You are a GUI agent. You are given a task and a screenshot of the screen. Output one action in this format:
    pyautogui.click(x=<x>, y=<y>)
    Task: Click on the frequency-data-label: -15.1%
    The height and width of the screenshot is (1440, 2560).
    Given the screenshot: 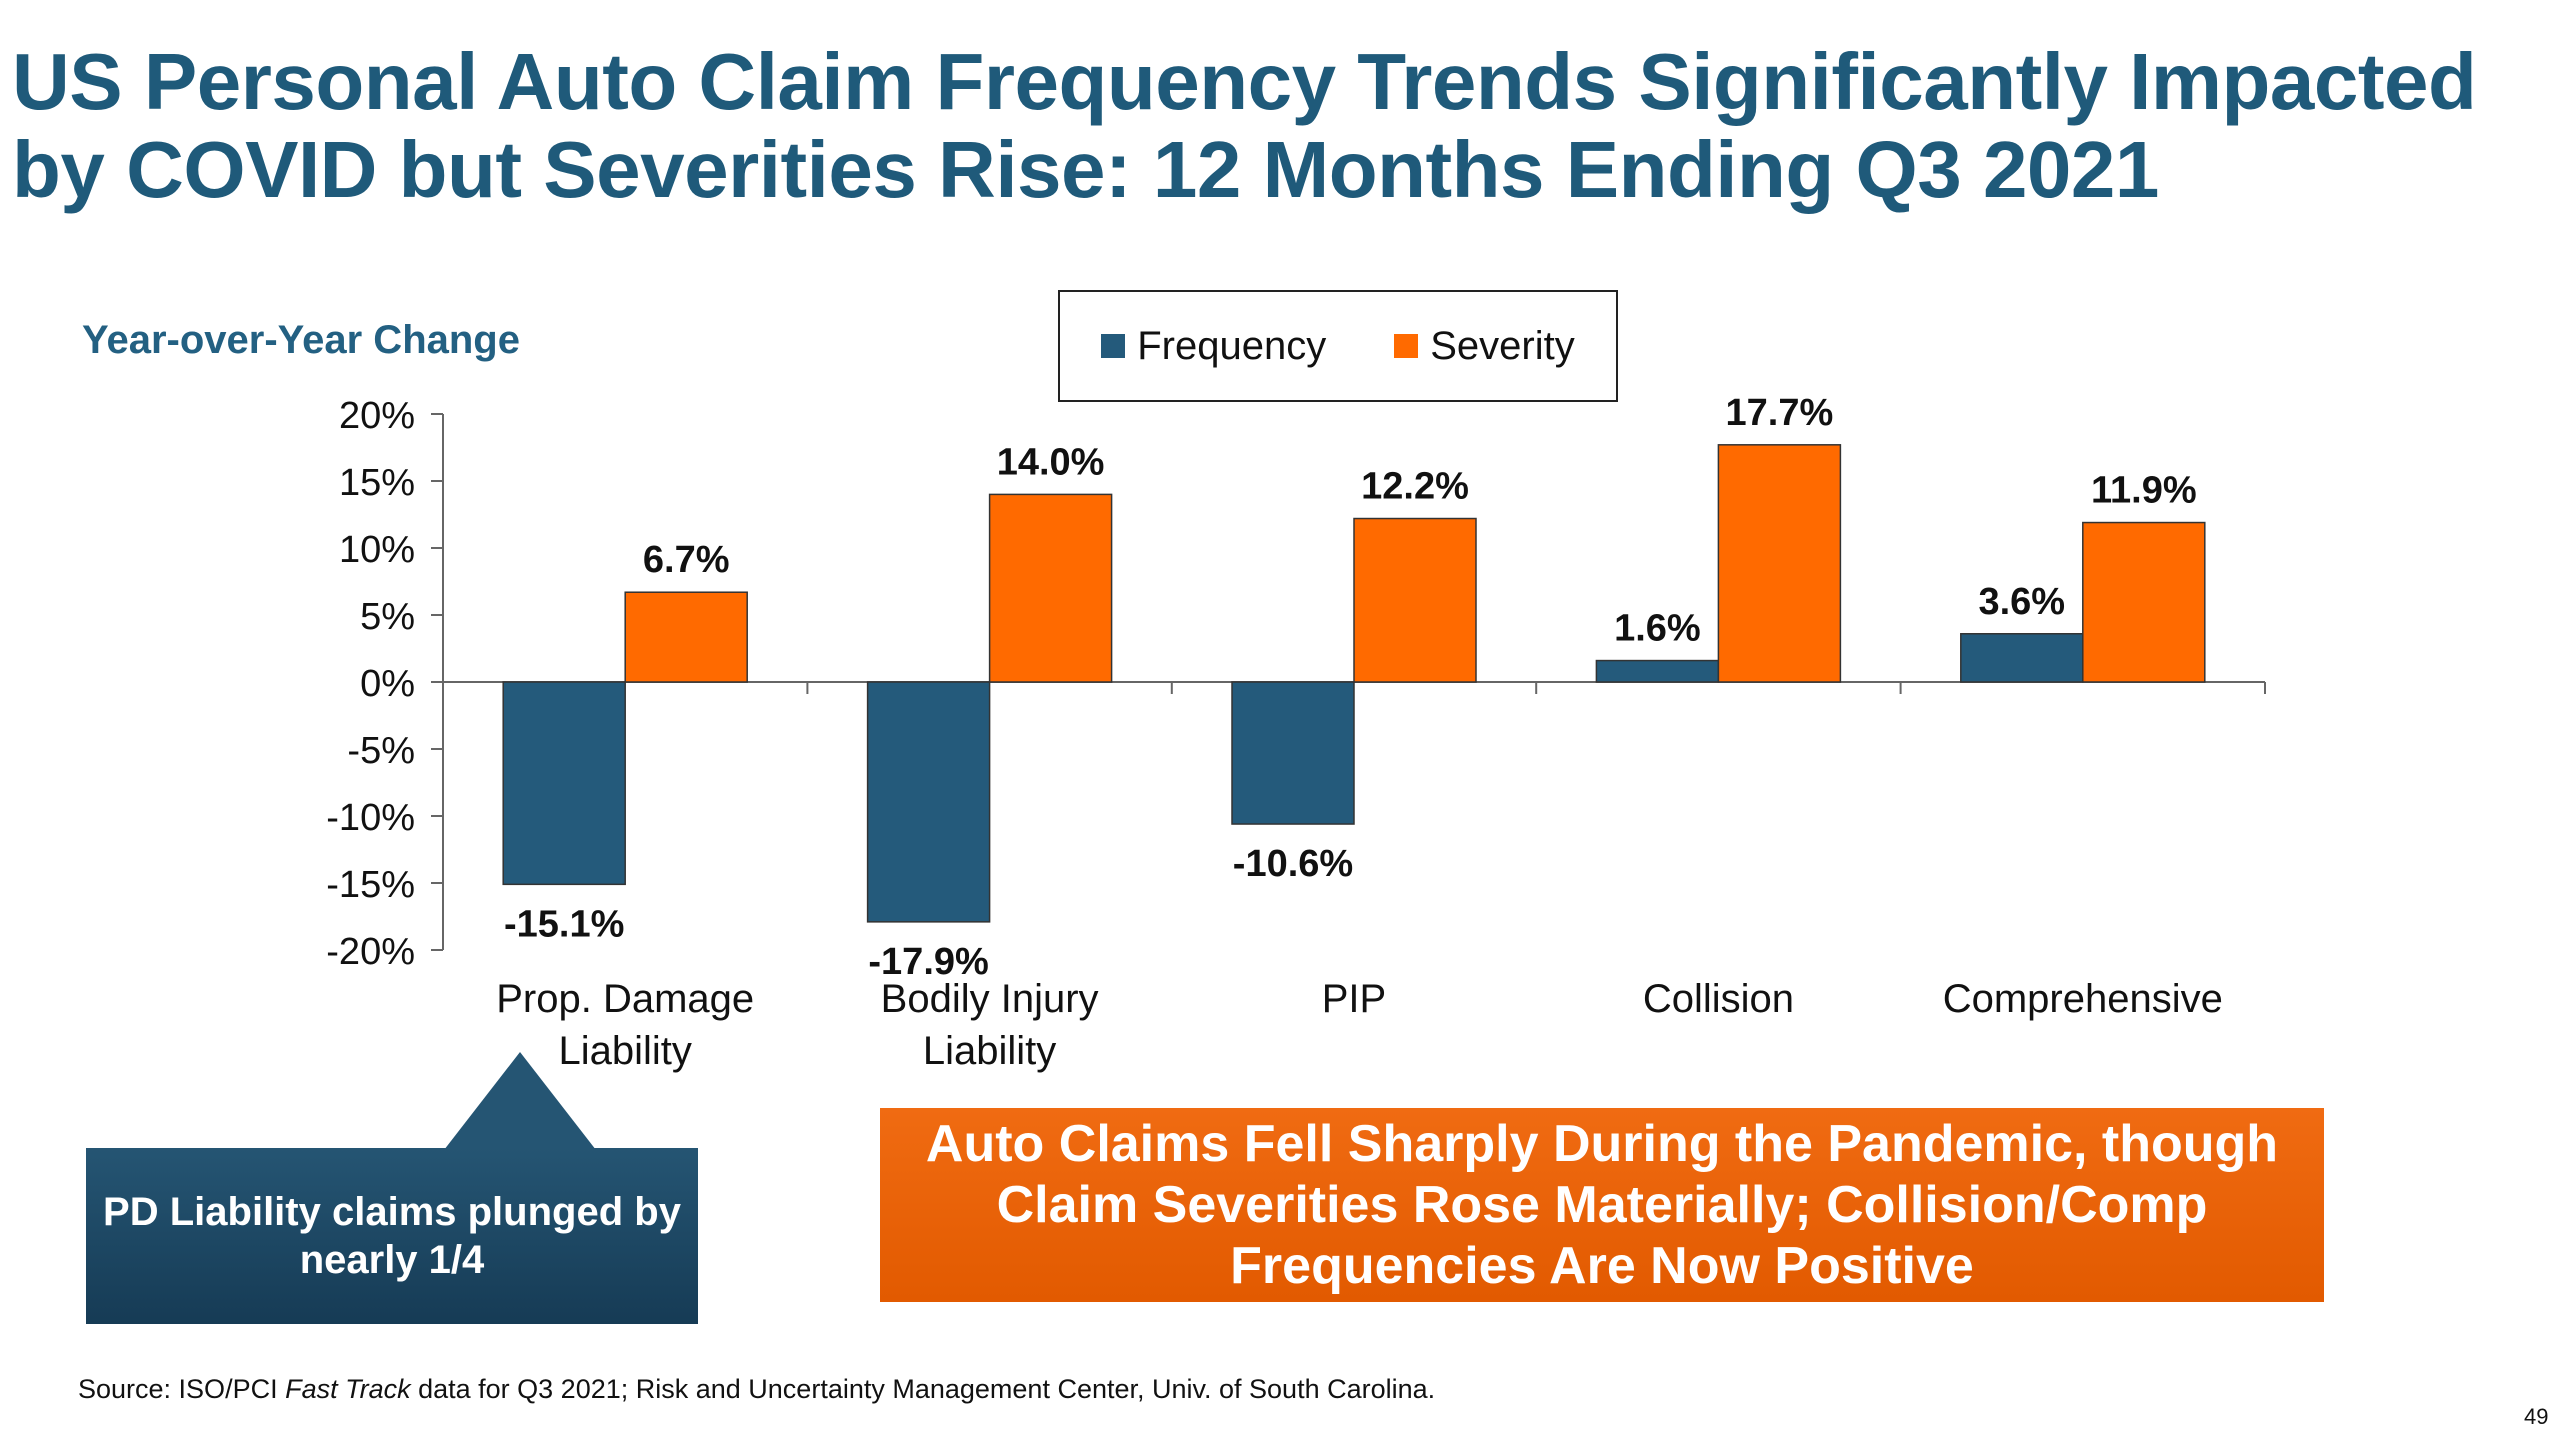 What is the action you would take?
    pyautogui.click(x=564, y=924)
    